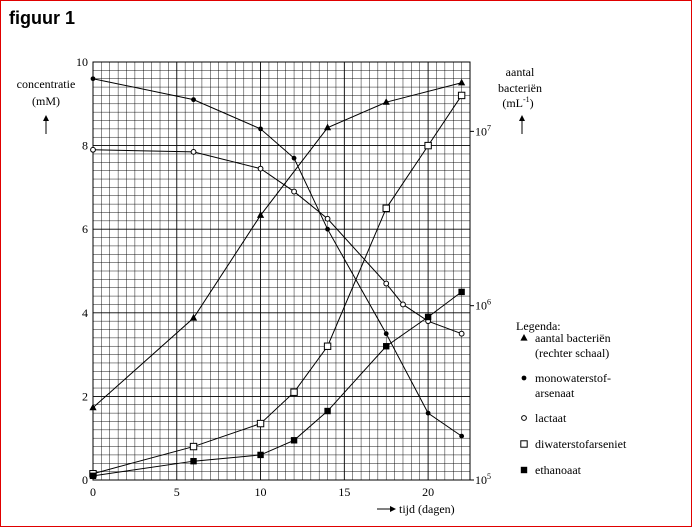 Image resolution: width=692 pixels, height=527 pixels. Describe the element at coordinates (483, 130) in the screenshot. I see `y-right-tick-label: 10⁷` at that location.